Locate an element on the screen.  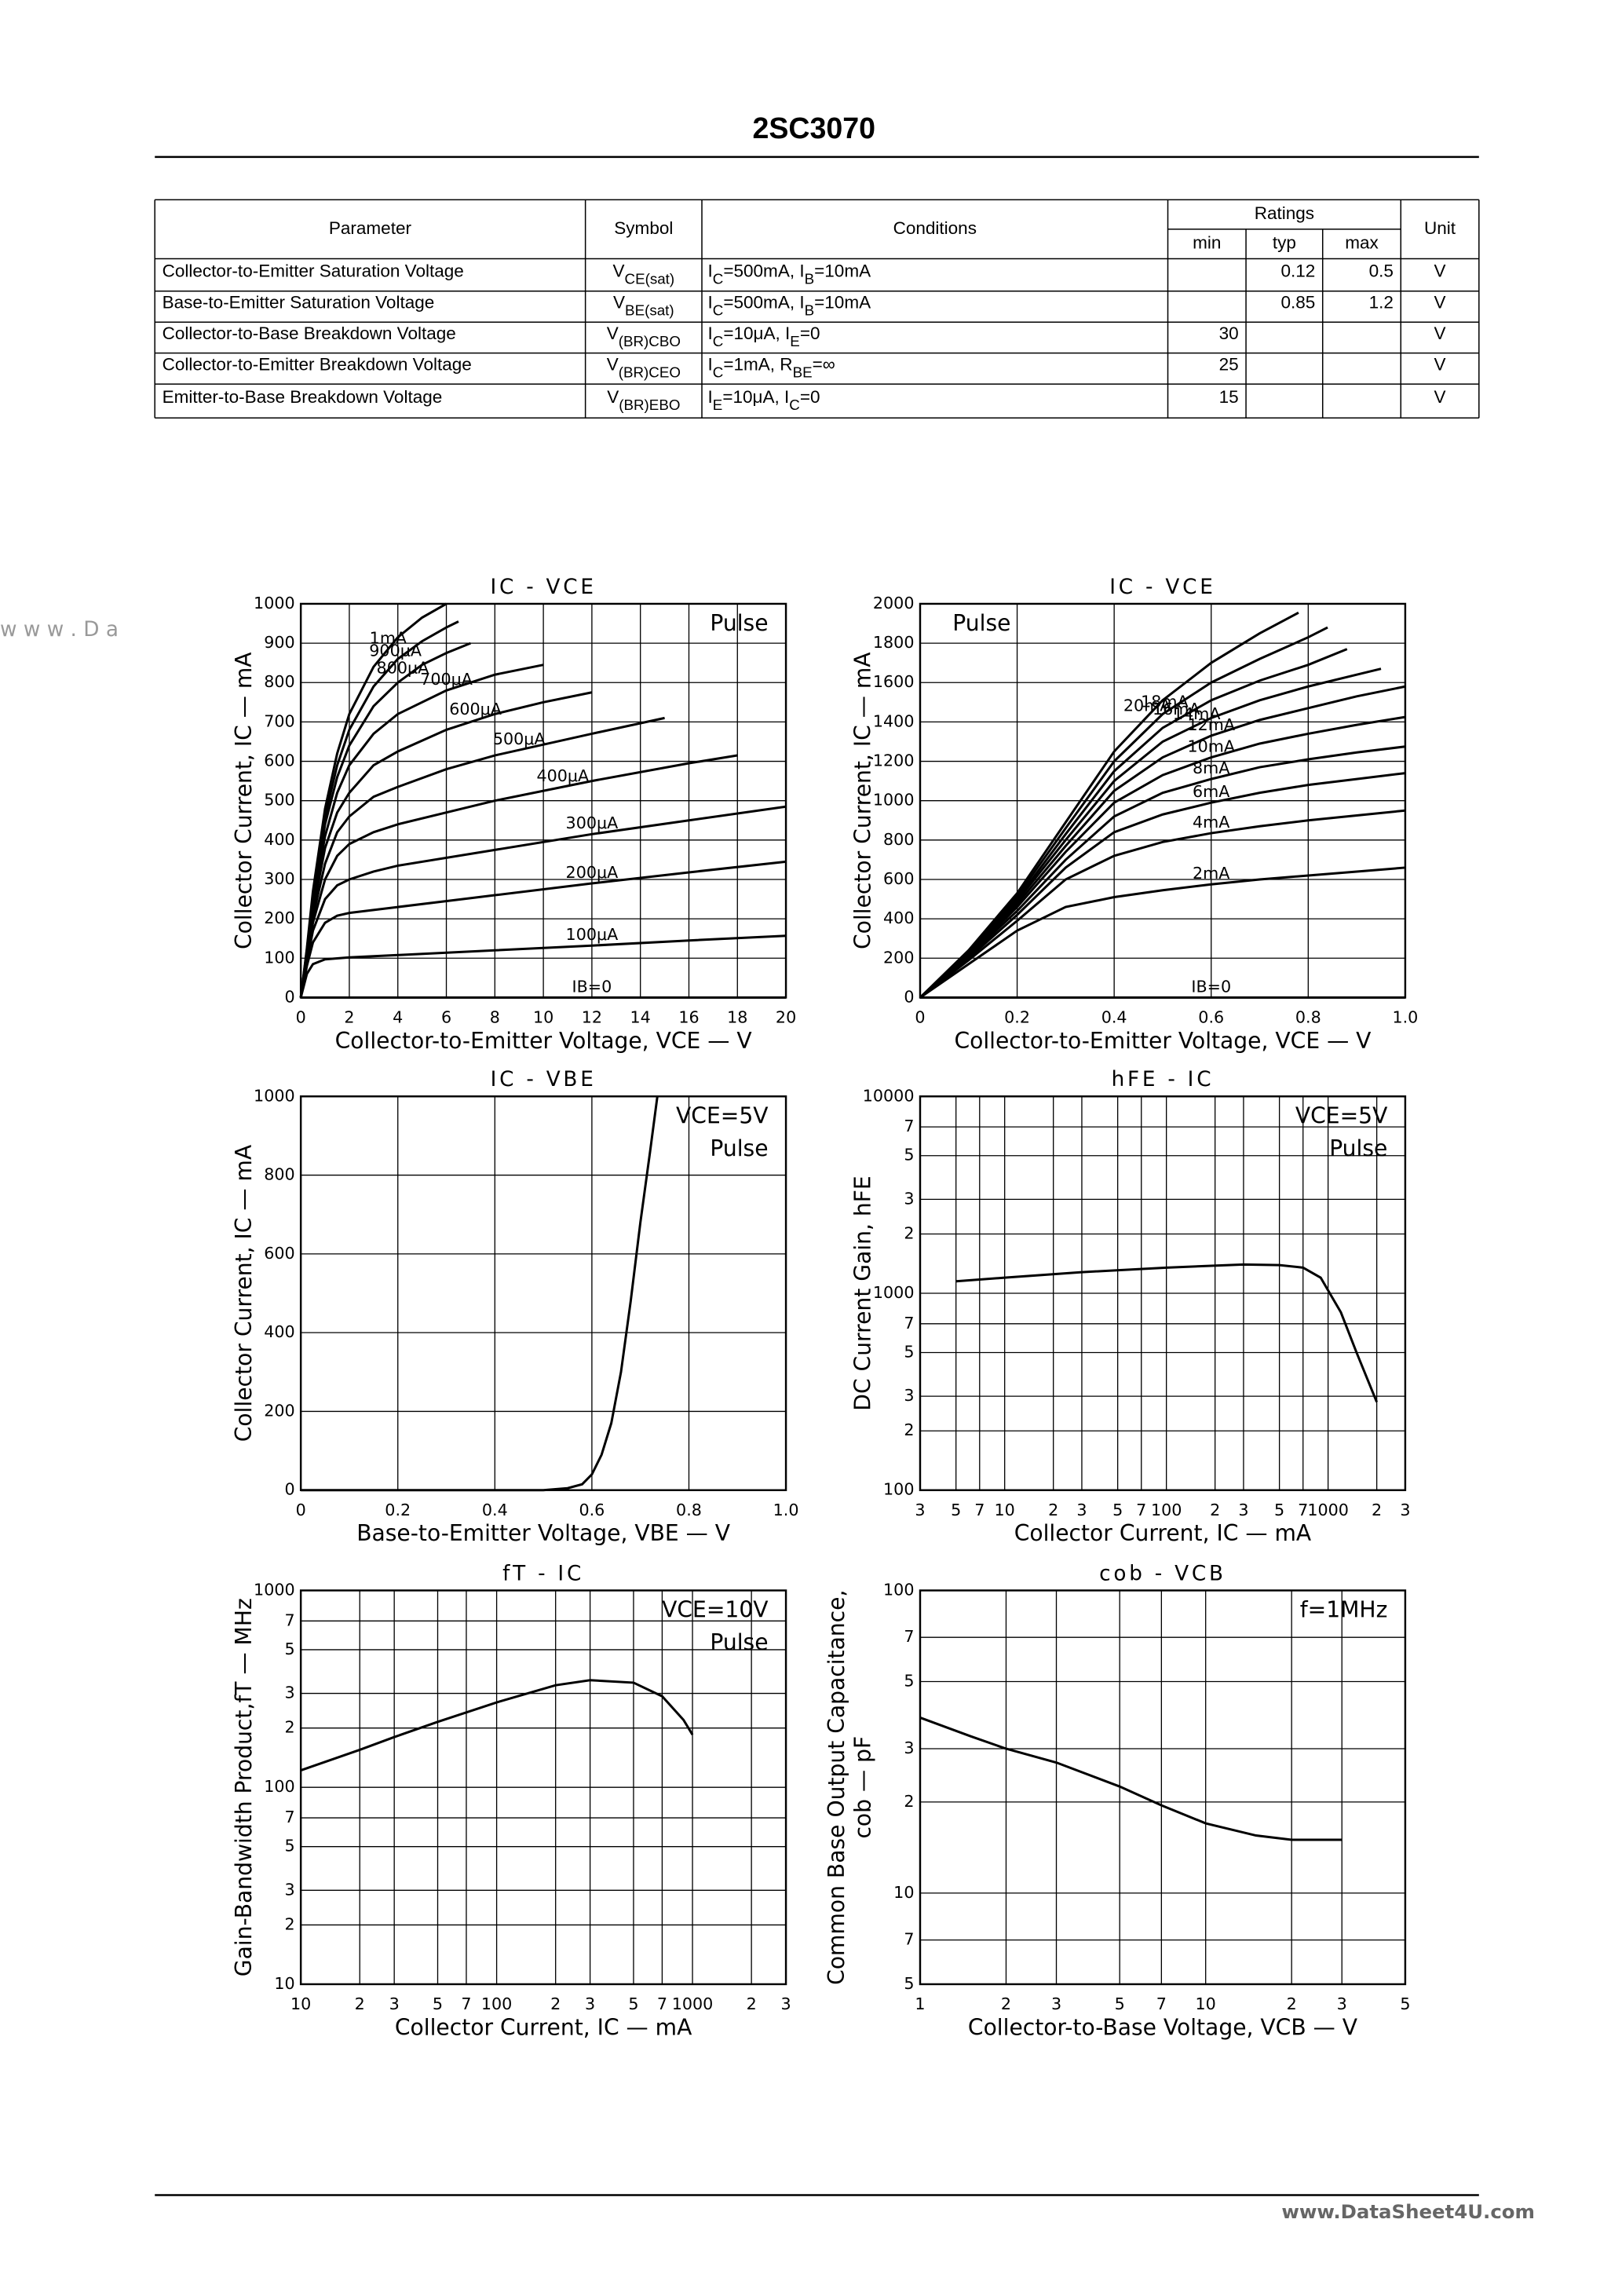
curve-label: 10mA is located at coordinates (1211, 746).